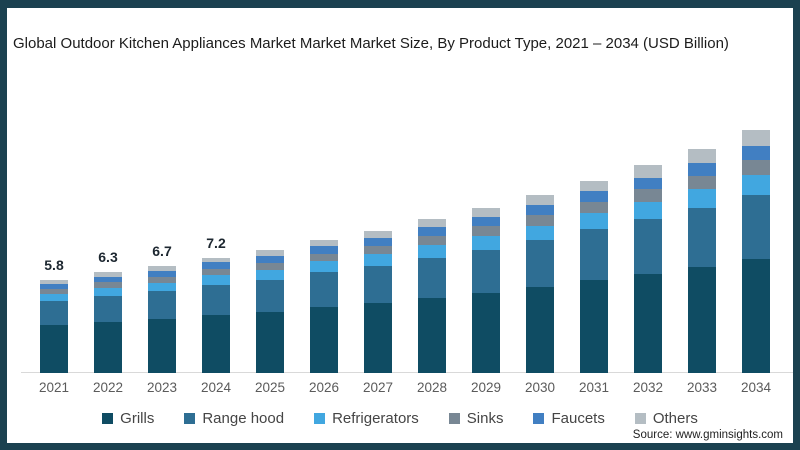 Image resolution: width=800 pixels, height=450 pixels. I want to click on legend-label: Grills, so click(137, 418).